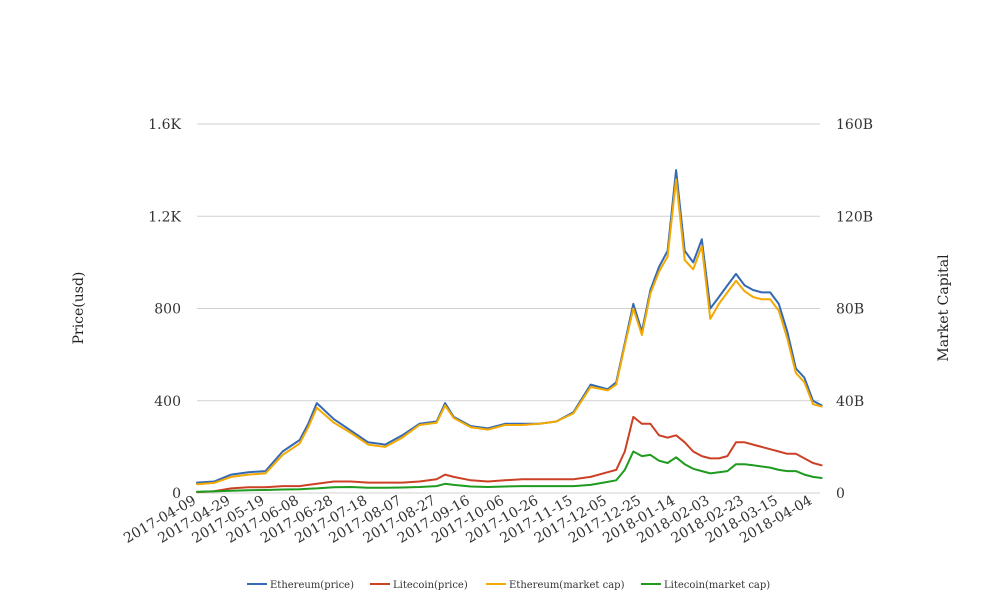 The width and height of the screenshot is (1008, 616). Describe the element at coordinates (509, 471) in the screenshot. I see `series-line-litecoin-market-cap` at that location.